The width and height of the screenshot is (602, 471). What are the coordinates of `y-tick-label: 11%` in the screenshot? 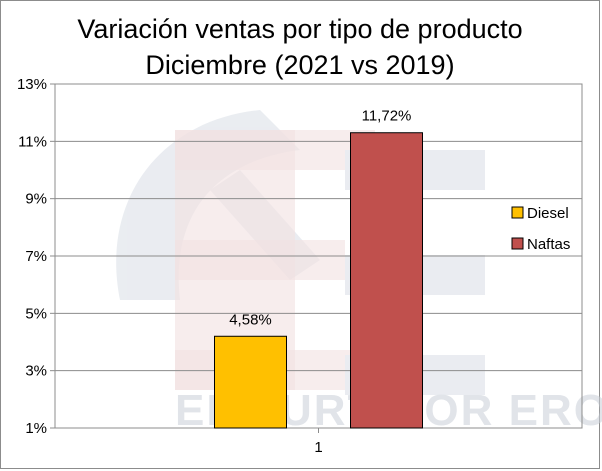 It's located at (32, 141).